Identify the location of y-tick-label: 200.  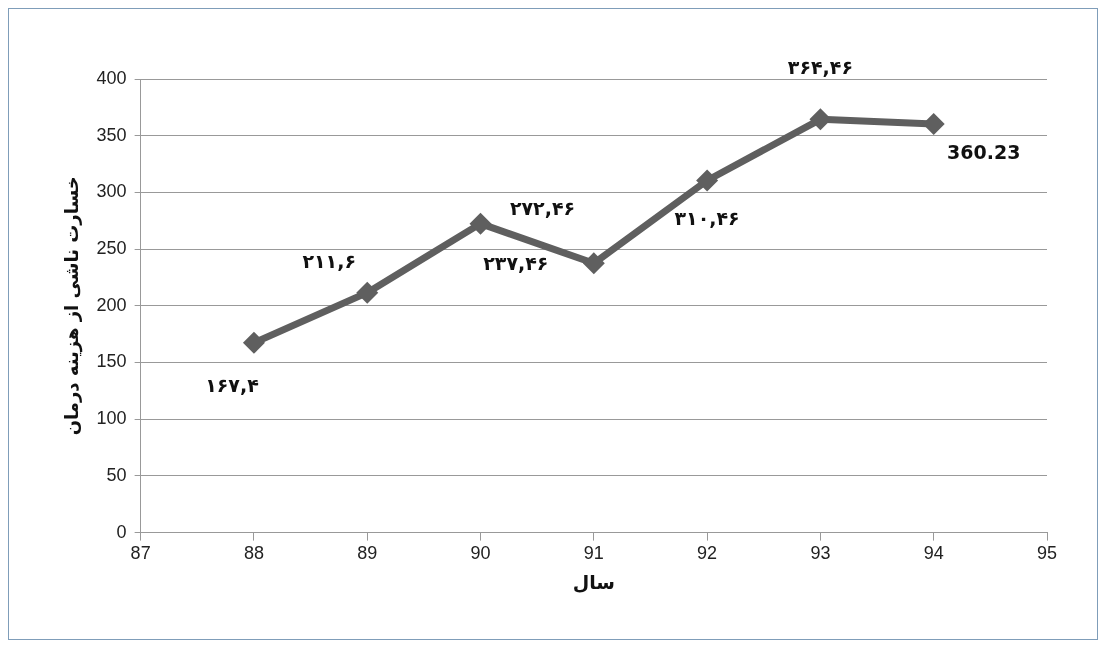
(111, 304).